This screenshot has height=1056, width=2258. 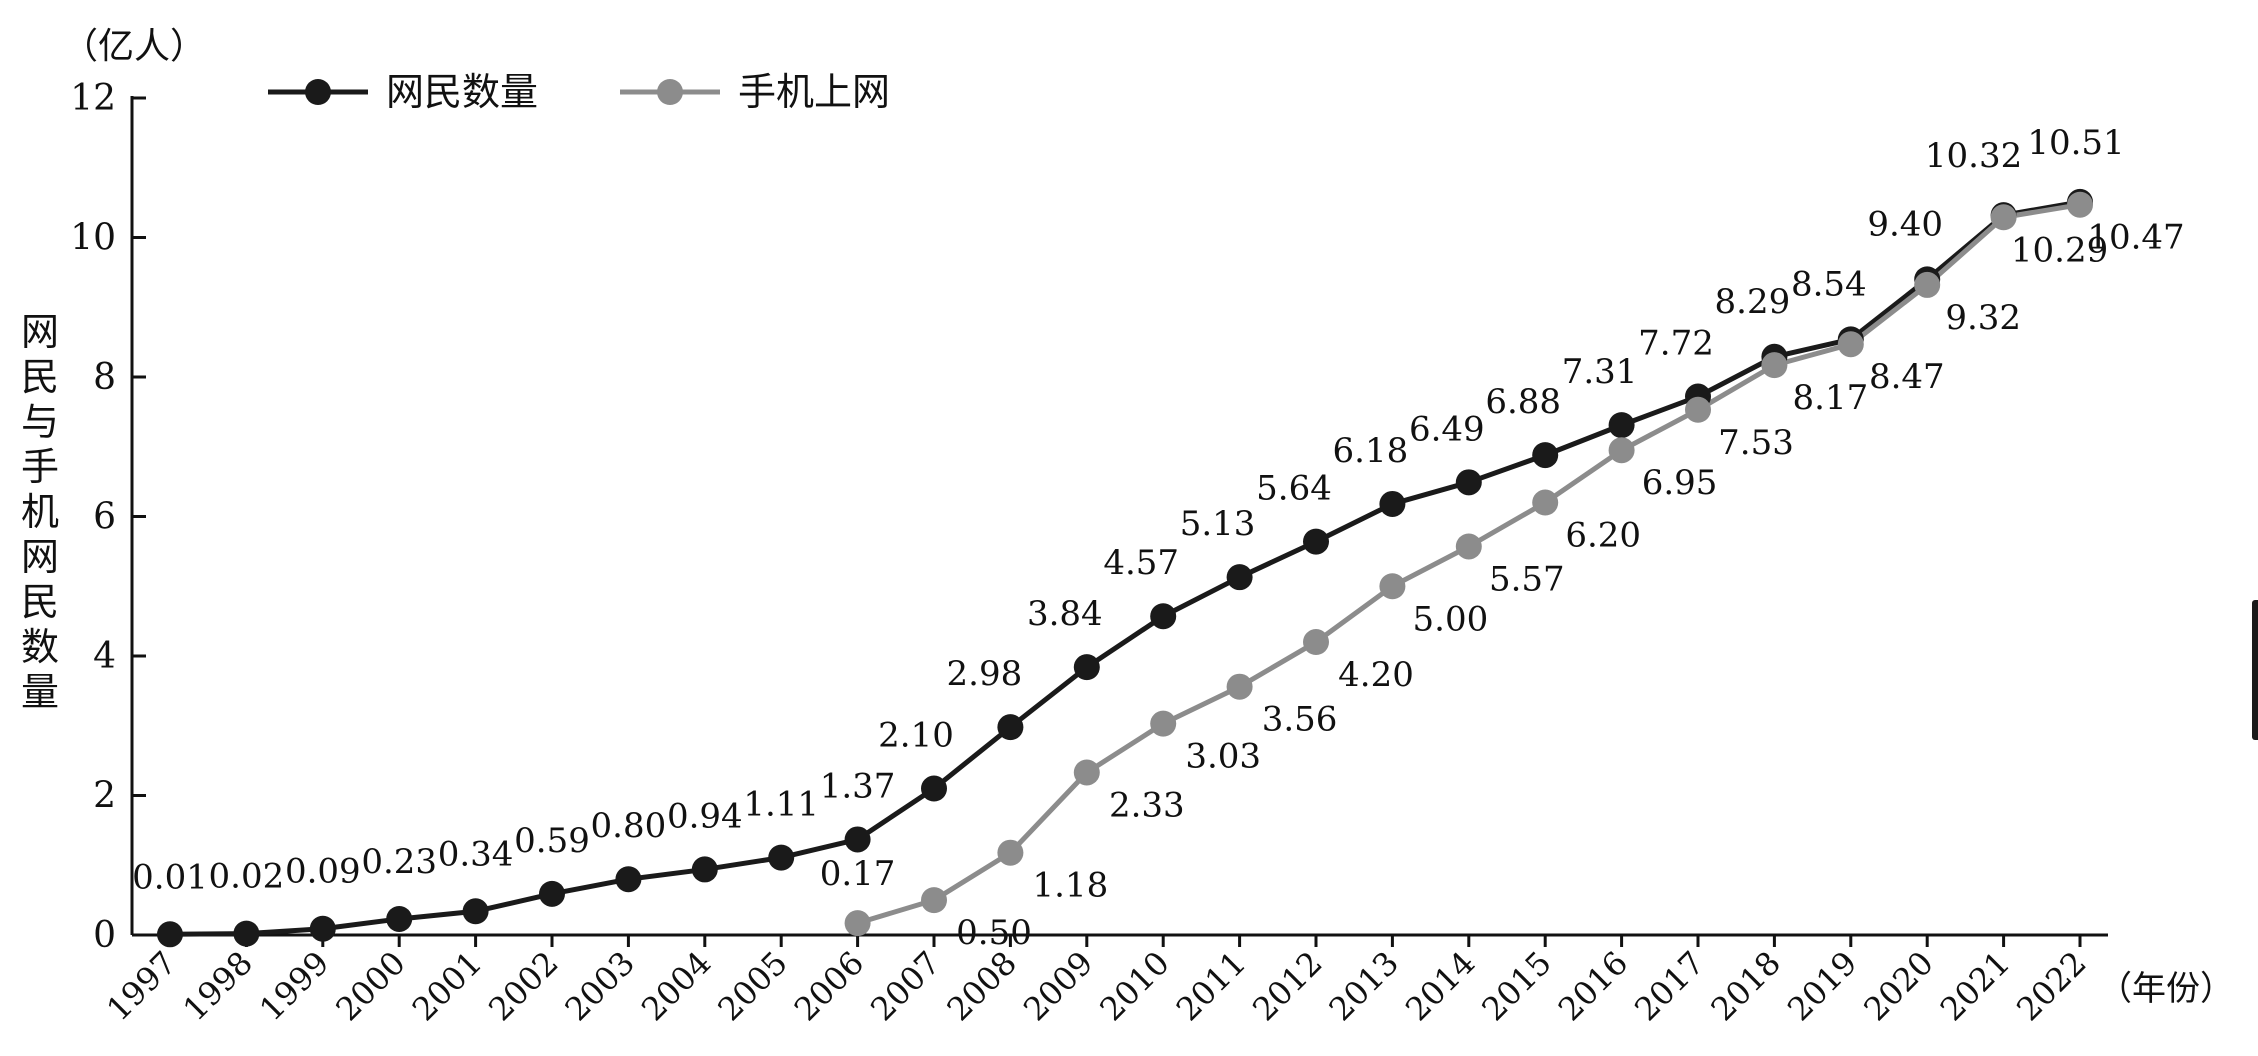 I want to click on x-tick-label: 2012, so click(x=1287, y=986).